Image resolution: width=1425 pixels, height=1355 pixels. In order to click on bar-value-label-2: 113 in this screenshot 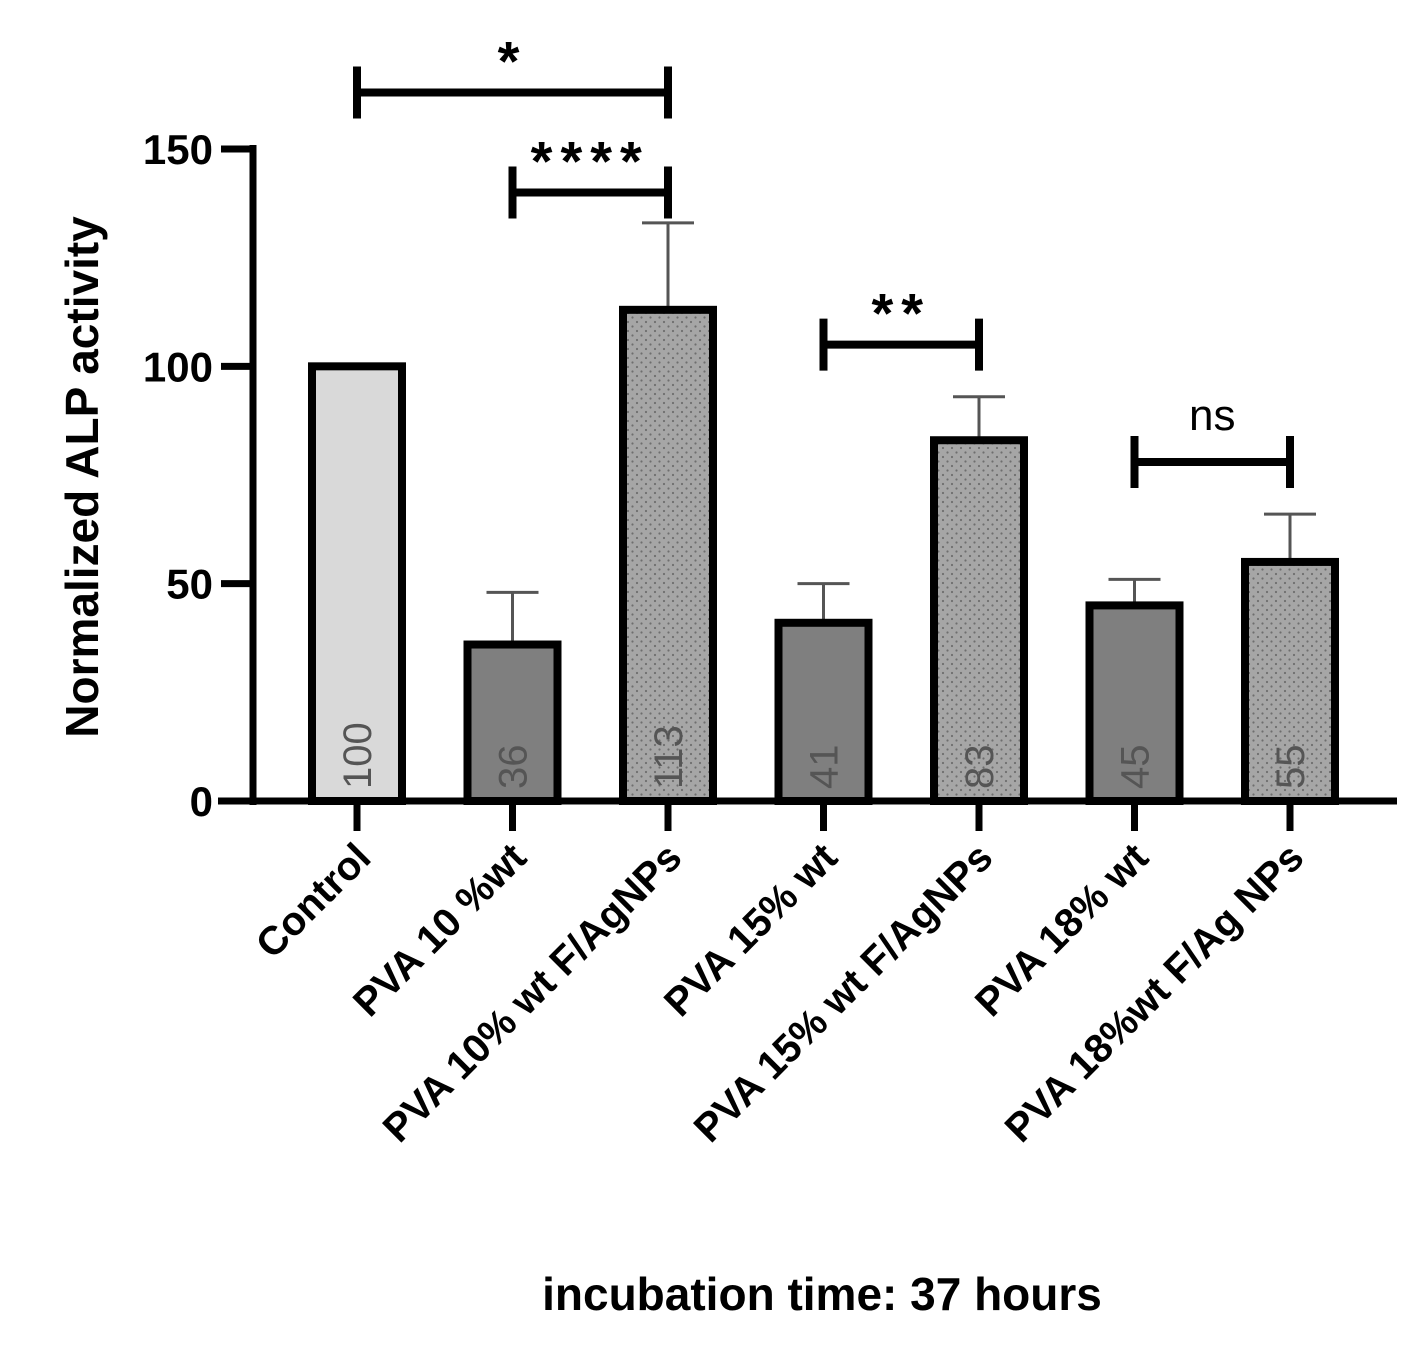, I will do `click(669, 757)`.